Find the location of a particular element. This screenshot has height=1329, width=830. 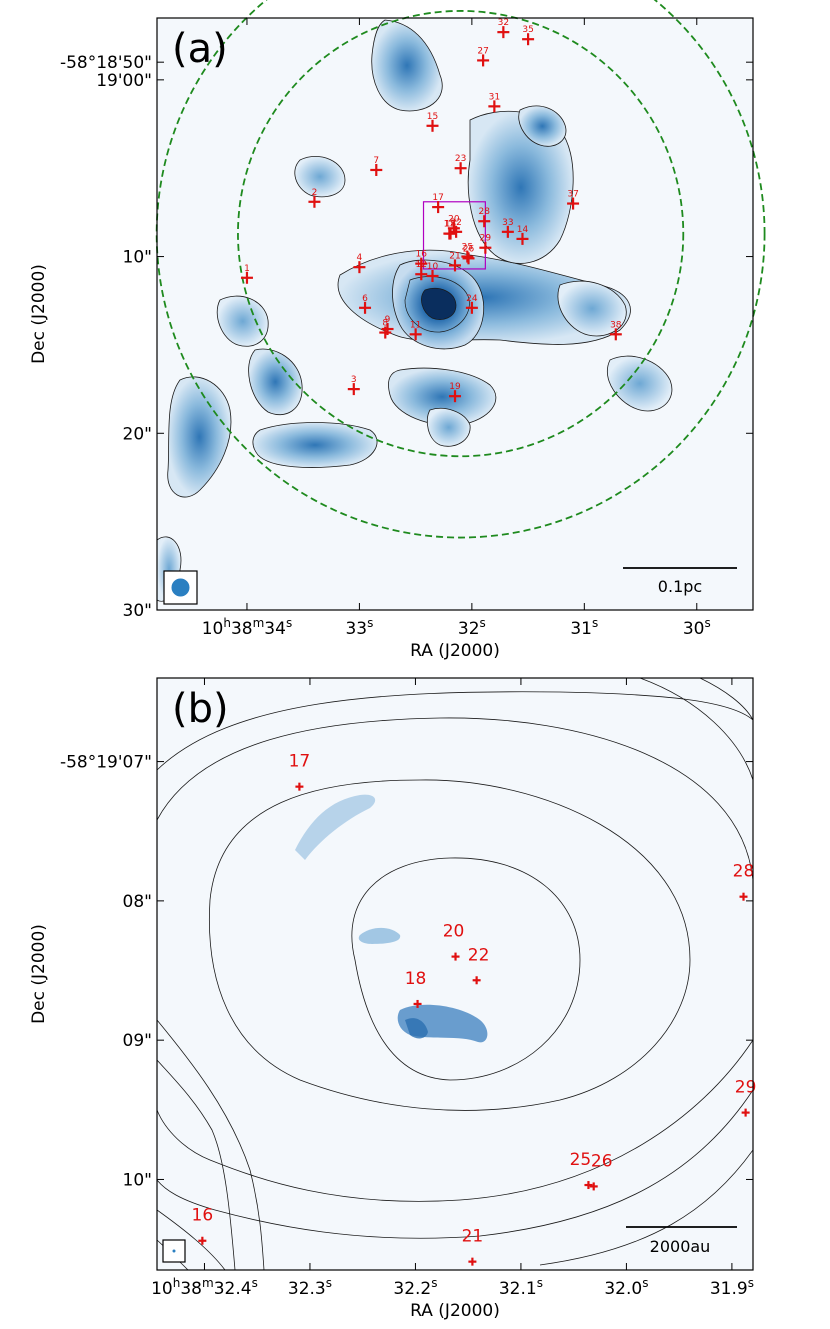

source-label: 38 is located at coordinates (616, 325).